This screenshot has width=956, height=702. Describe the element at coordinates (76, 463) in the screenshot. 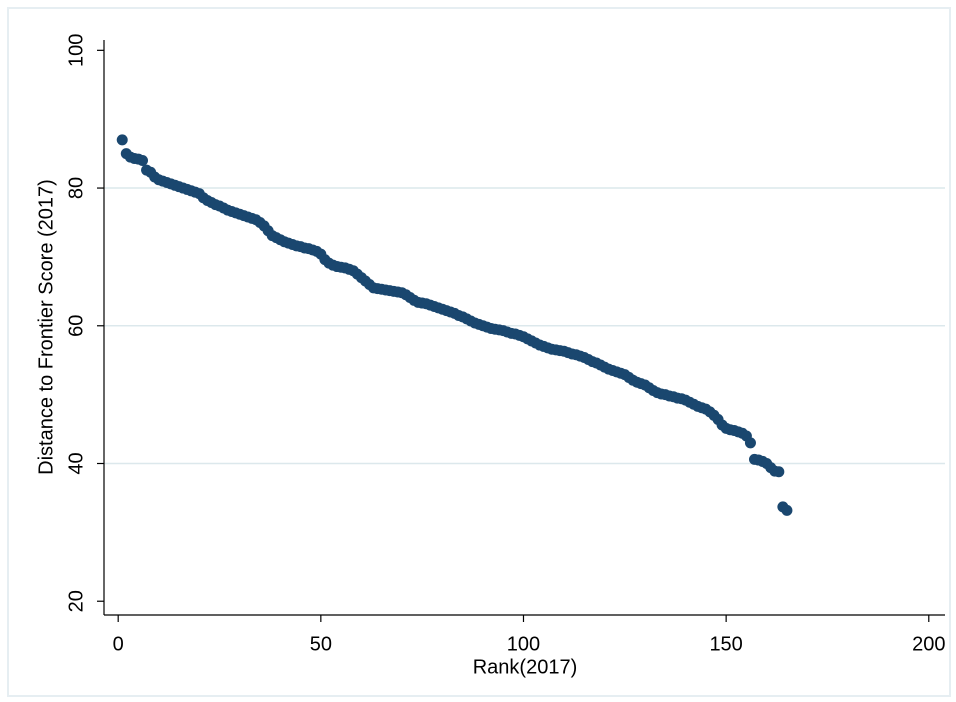

I see `y-tick-label: 40` at that location.